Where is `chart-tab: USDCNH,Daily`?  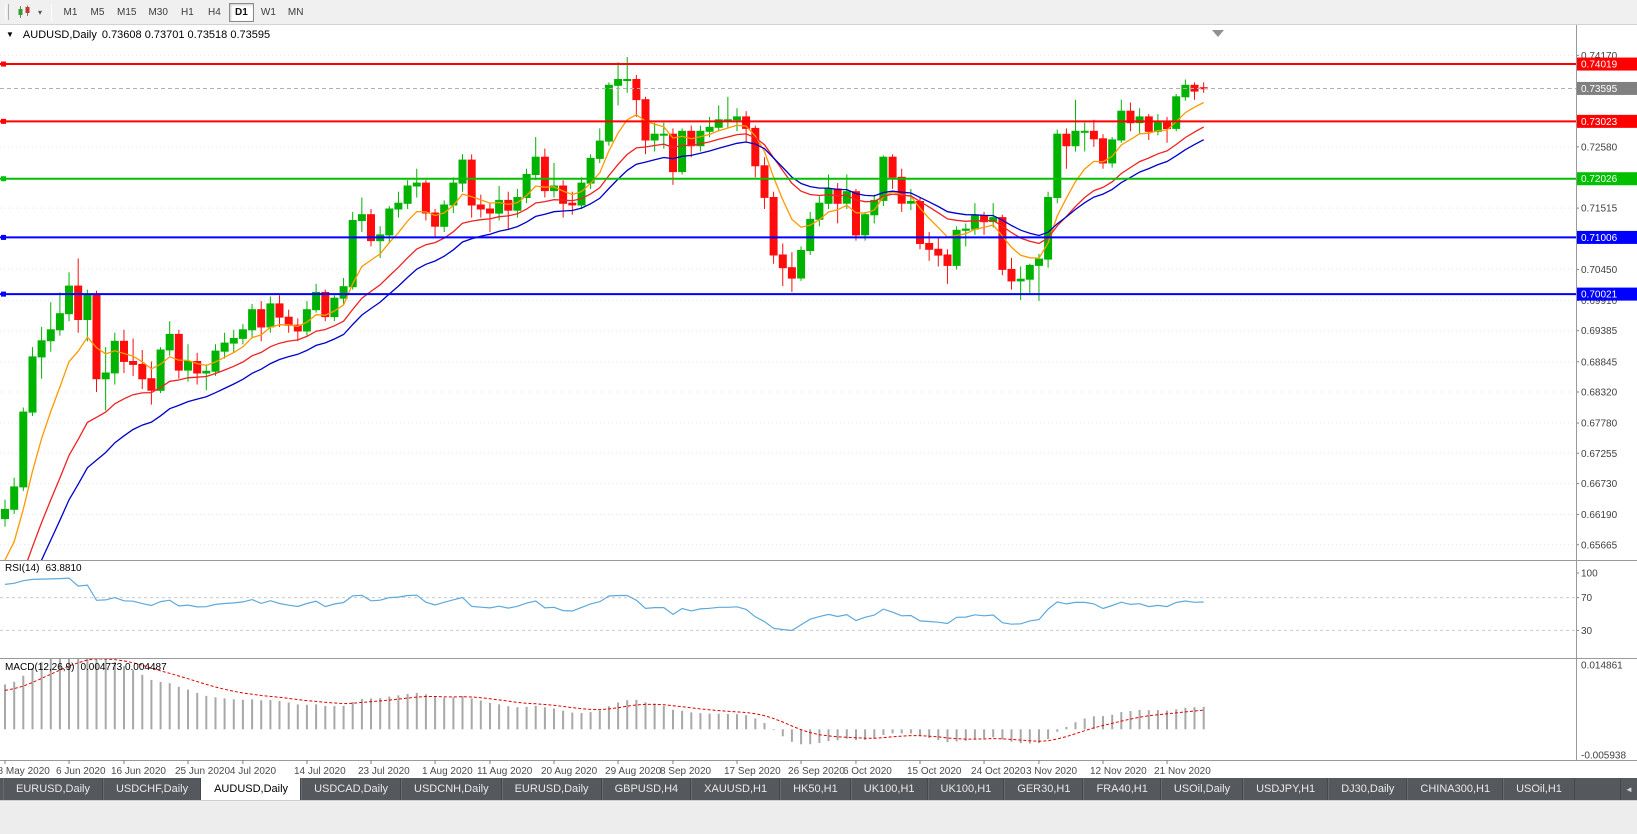 chart-tab: USDCNH,Daily is located at coordinates (451, 789).